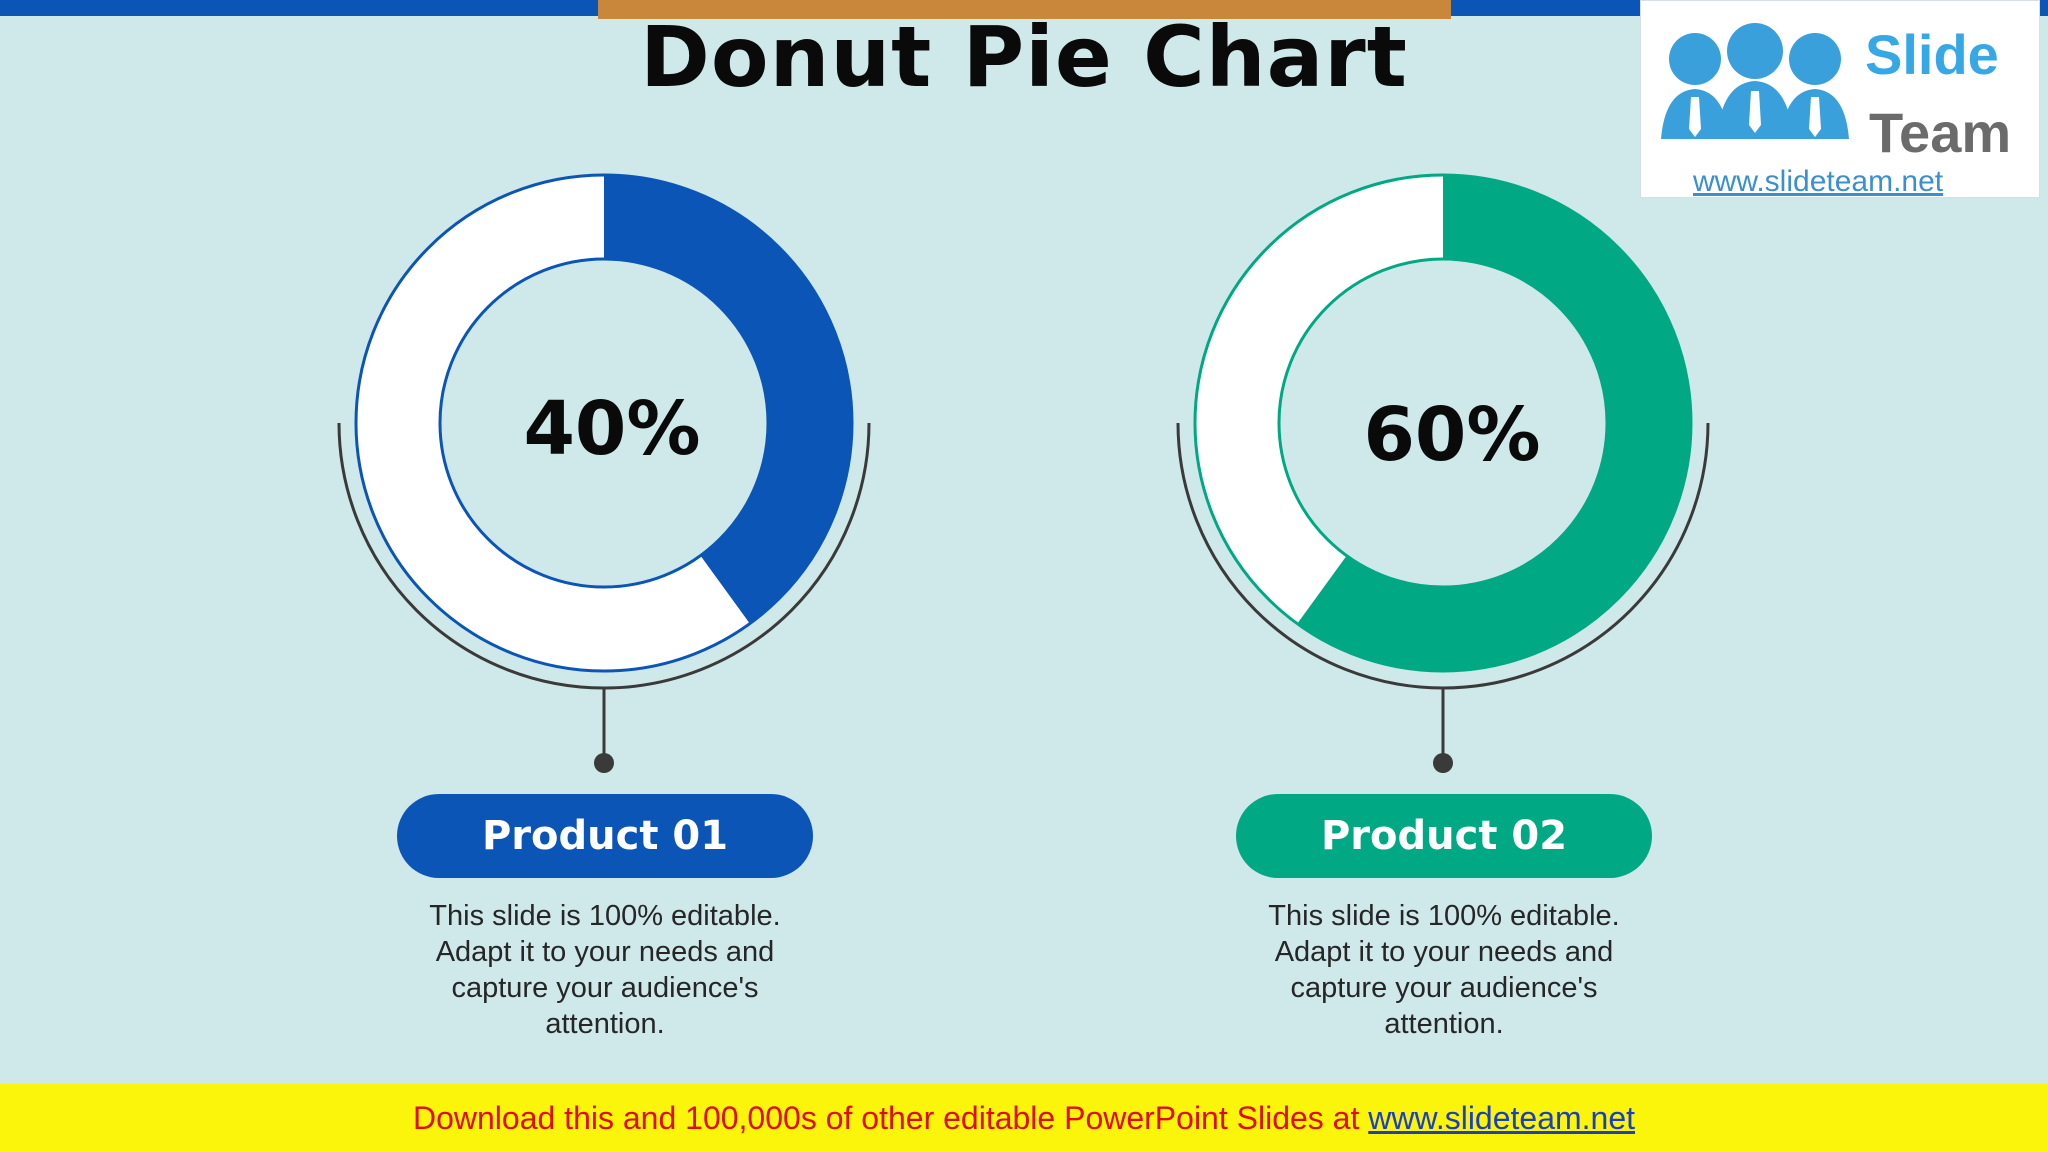 The width and height of the screenshot is (2048, 1152). What do you see at coordinates (1444, 836) in the screenshot?
I see `product-02-label-pill: Product 02` at bounding box center [1444, 836].